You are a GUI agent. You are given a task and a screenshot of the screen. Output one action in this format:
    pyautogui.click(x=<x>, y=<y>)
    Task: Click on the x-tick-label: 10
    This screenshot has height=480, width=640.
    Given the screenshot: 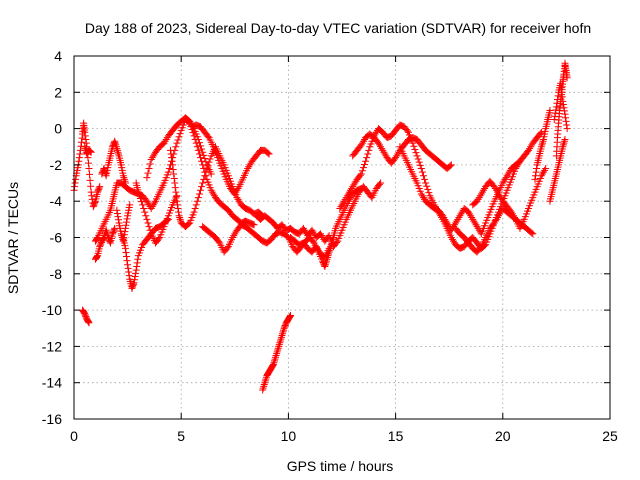 What is the action you would take?
    pyautogui.click(x=289, y=436)
    